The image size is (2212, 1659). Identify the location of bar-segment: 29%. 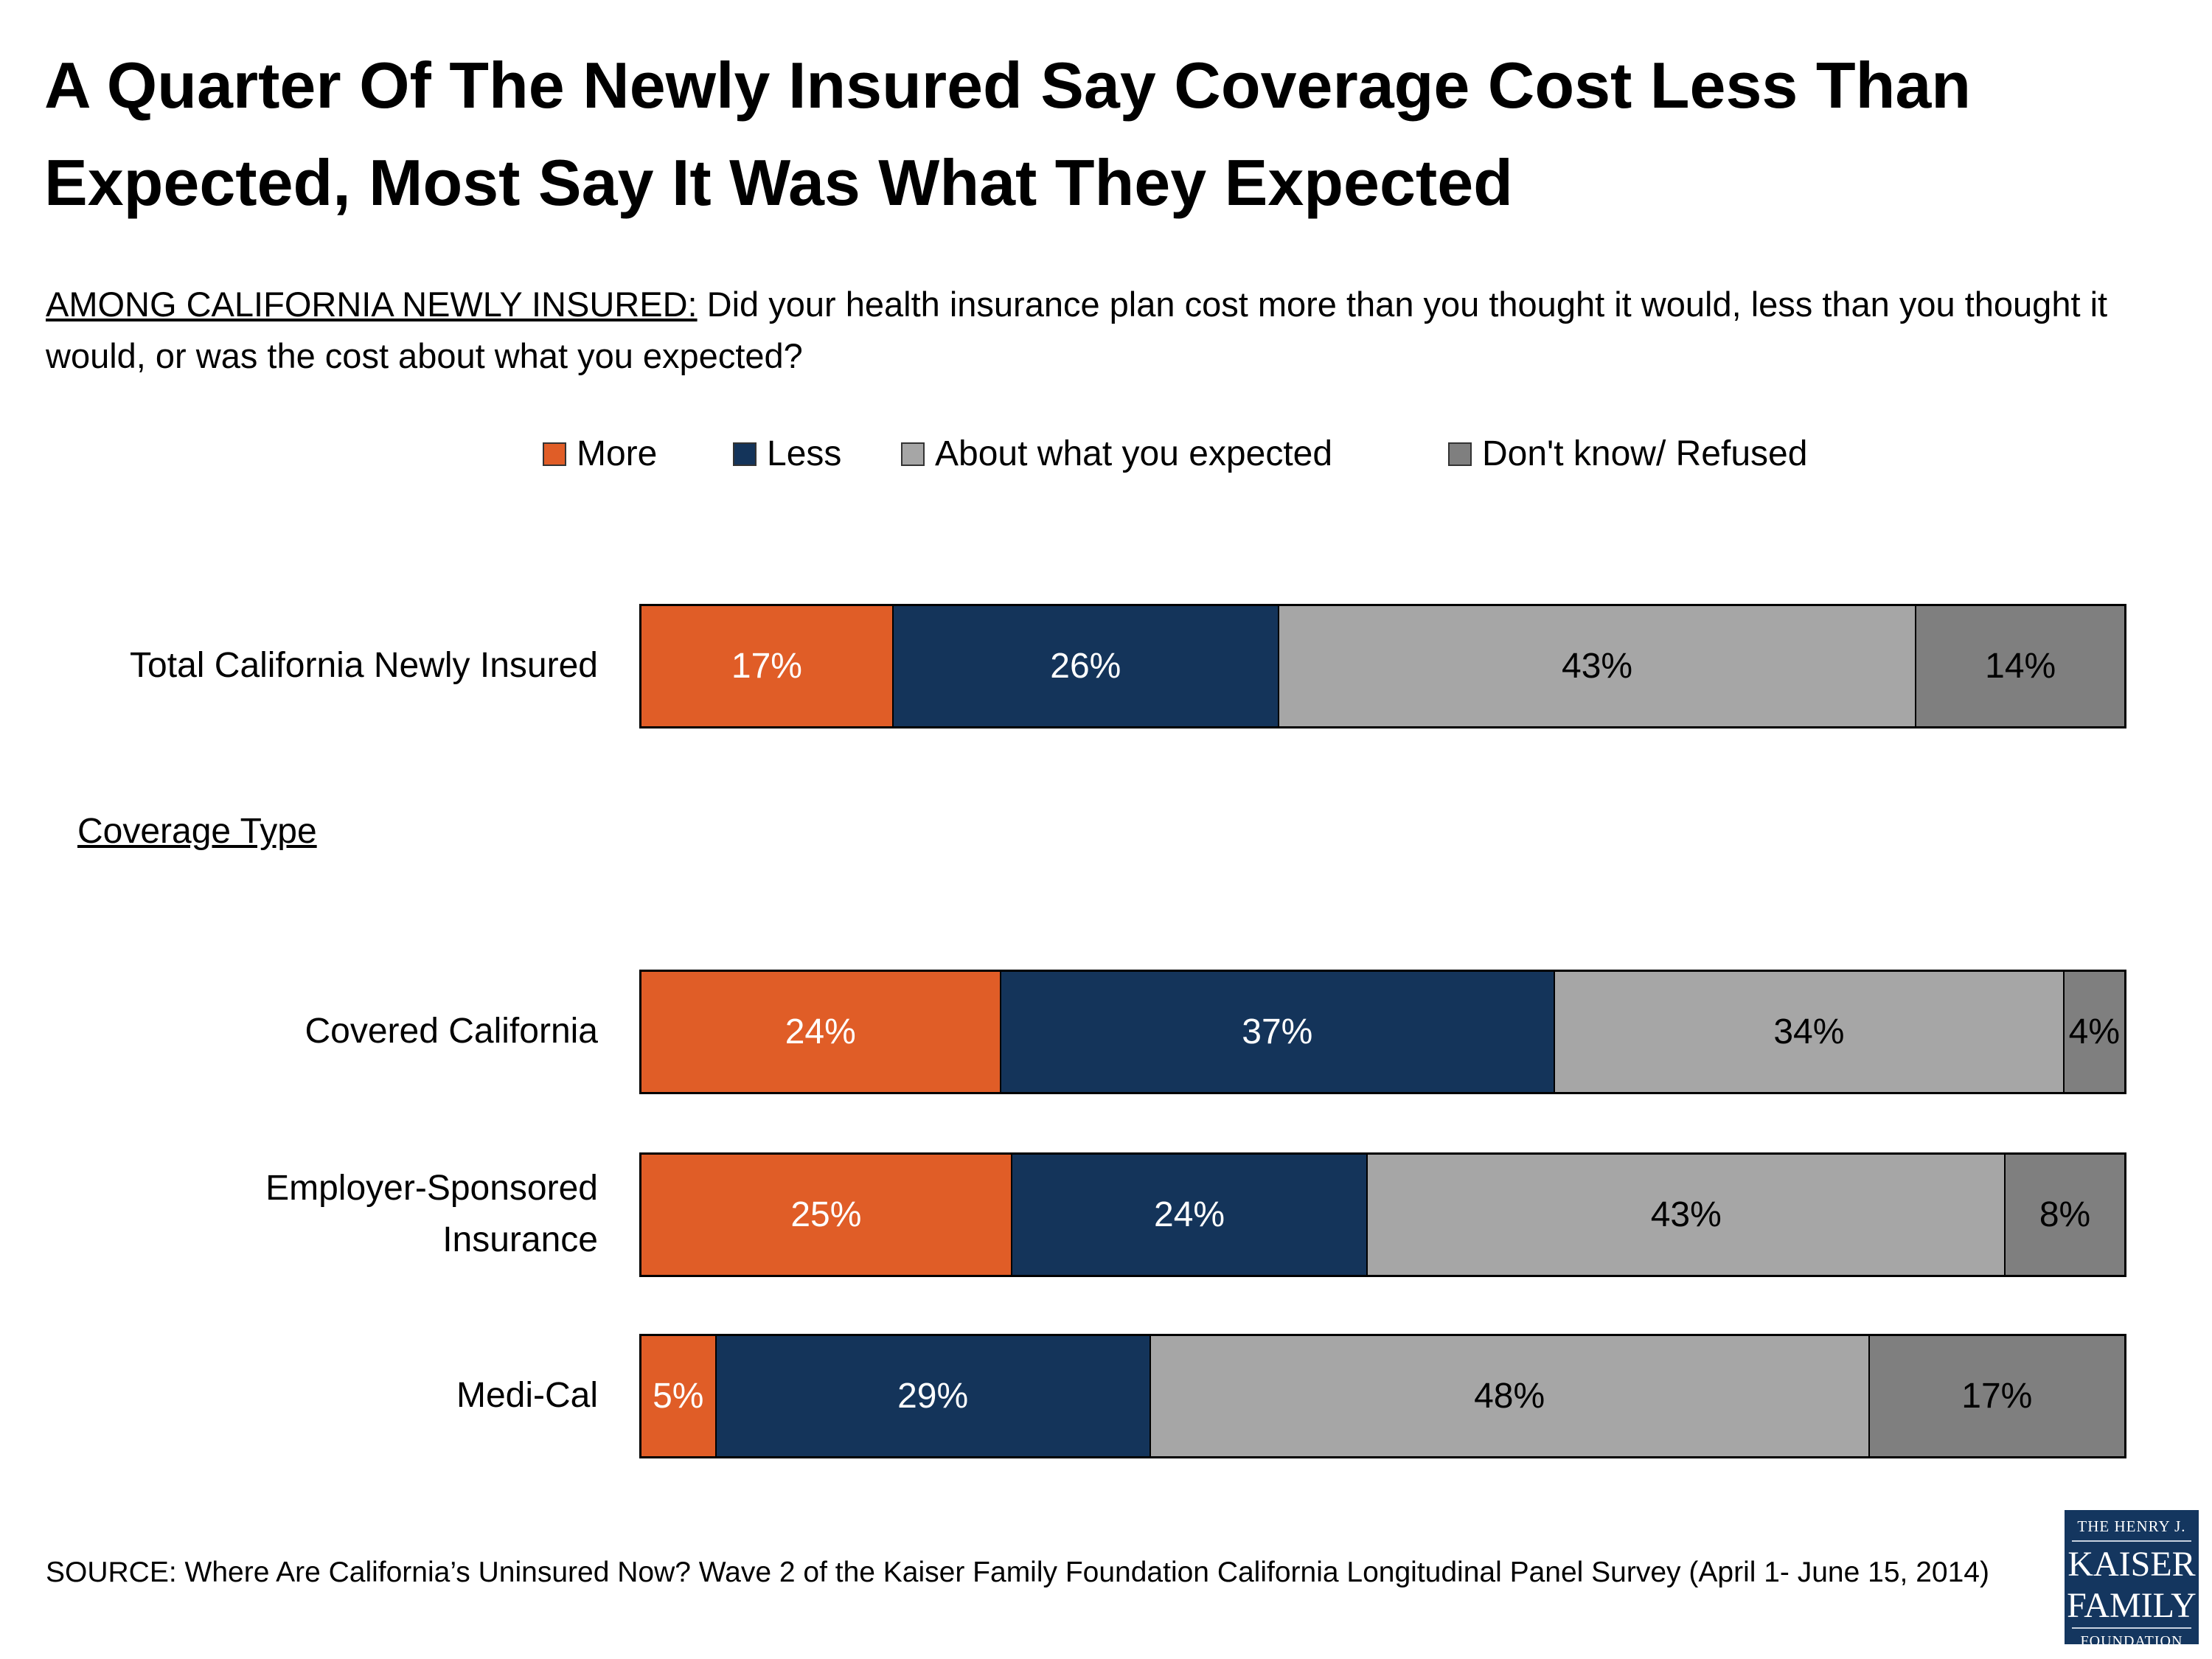
(933, 1396).